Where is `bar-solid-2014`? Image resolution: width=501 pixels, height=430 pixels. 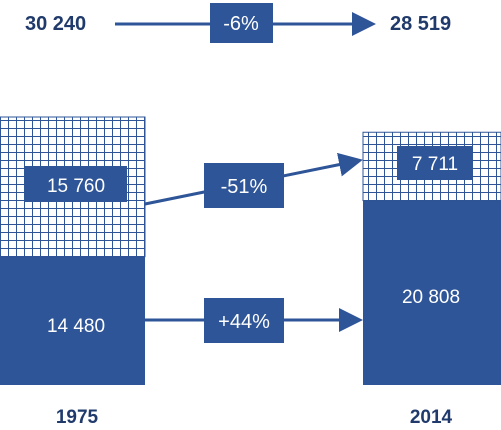
bar-solid-2014 is located at coordinates (432, 292).